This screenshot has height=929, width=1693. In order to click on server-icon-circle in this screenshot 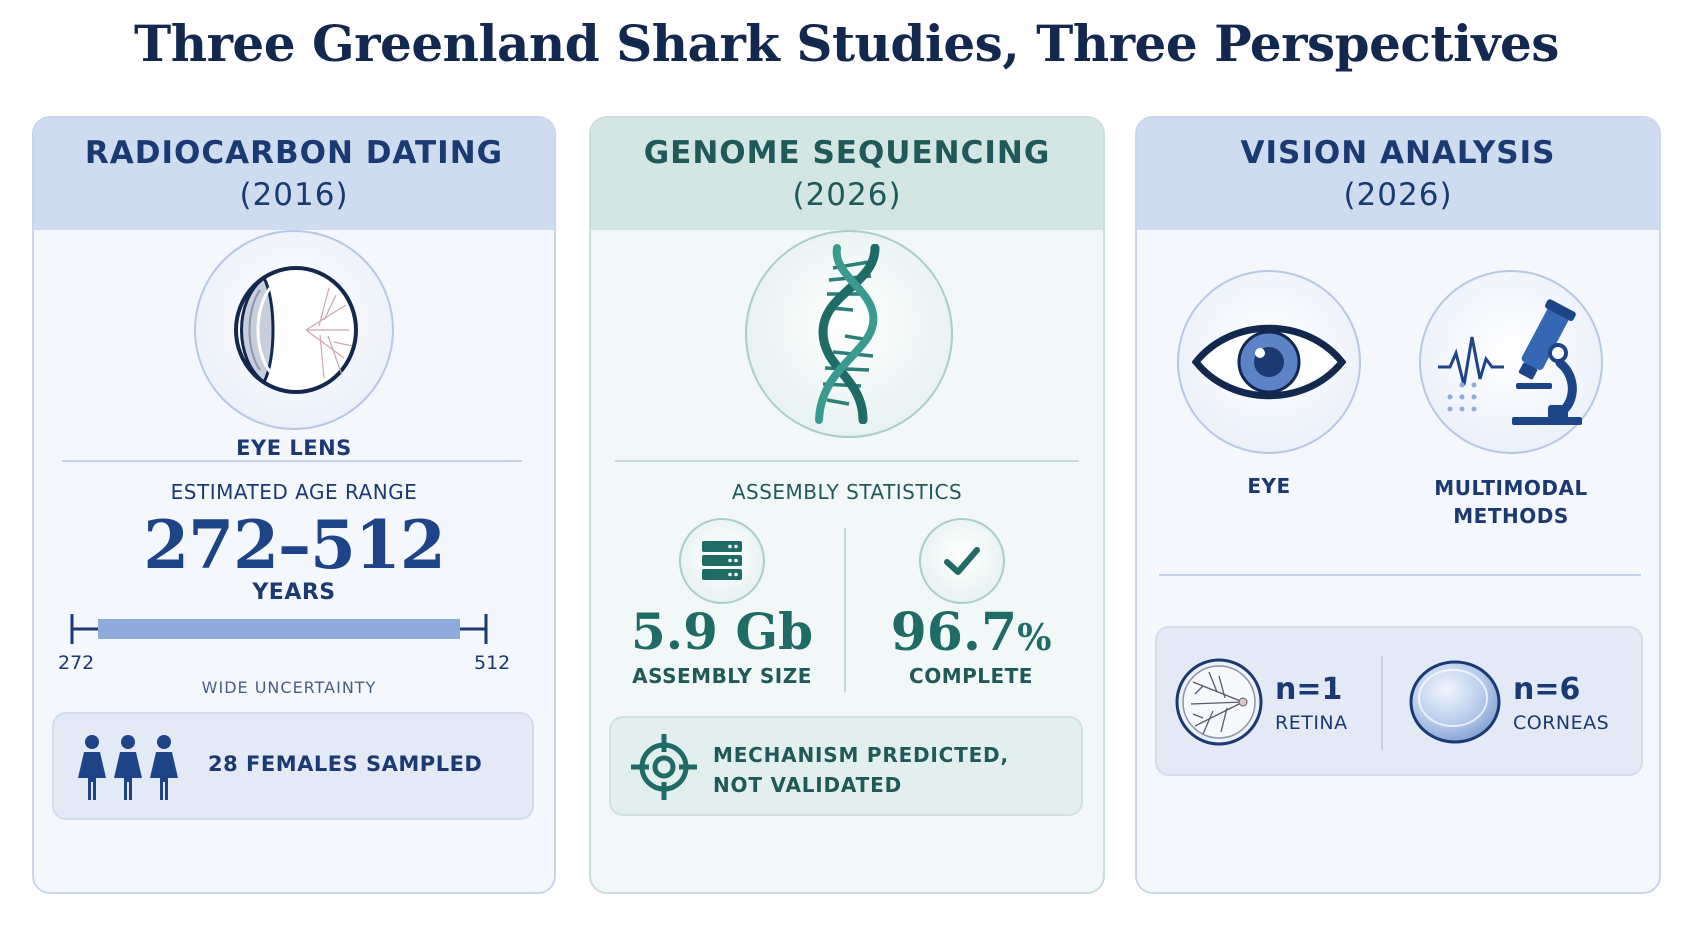, I will do `click(722, 561)`.